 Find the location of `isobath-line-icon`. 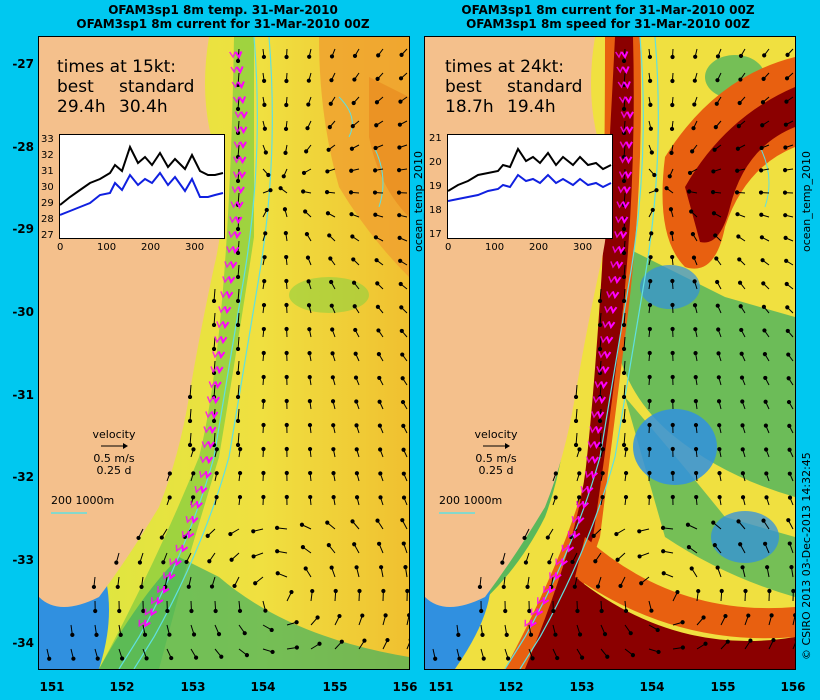

isobath-line-icon is located at coordinates (69, 513).